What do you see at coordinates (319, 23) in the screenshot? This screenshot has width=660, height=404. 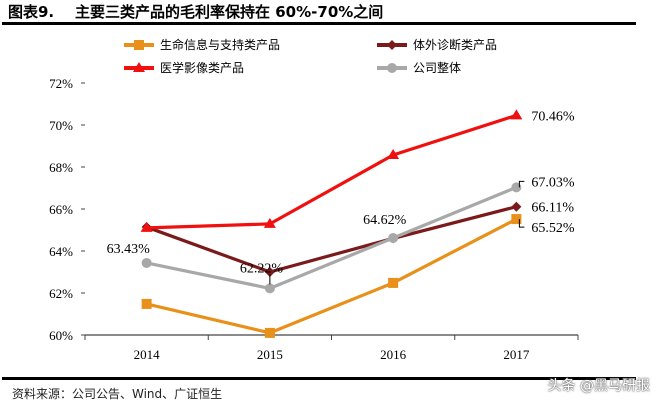 I see `title-rule` at bounding box center [319, 23].